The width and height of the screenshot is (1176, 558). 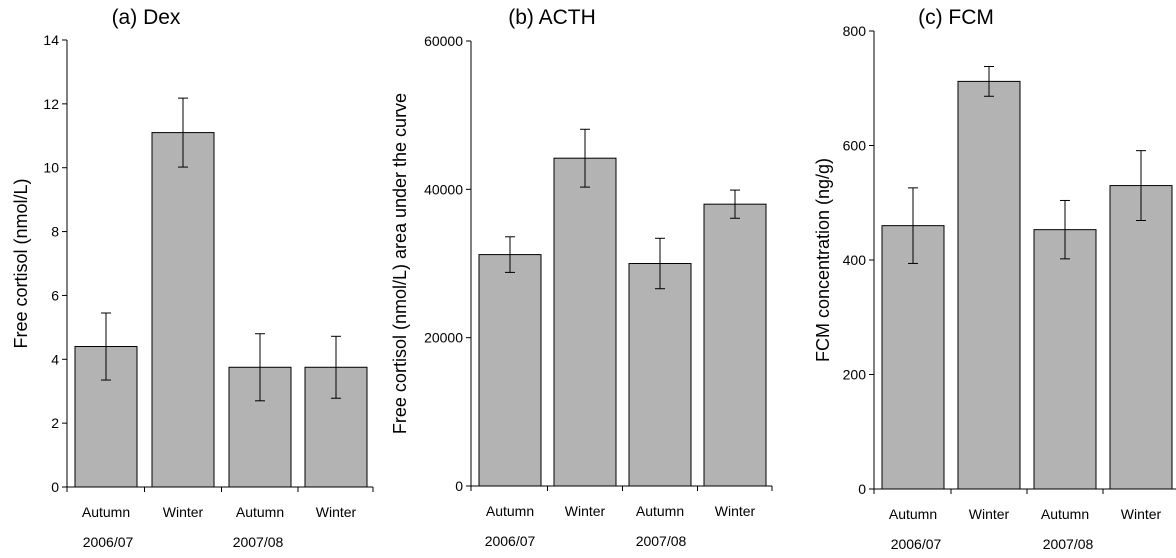 What do you see at coordinates (51, 104) in the screenshot?
I see `y-tick-label: 12` at bounding box center [51, 104].